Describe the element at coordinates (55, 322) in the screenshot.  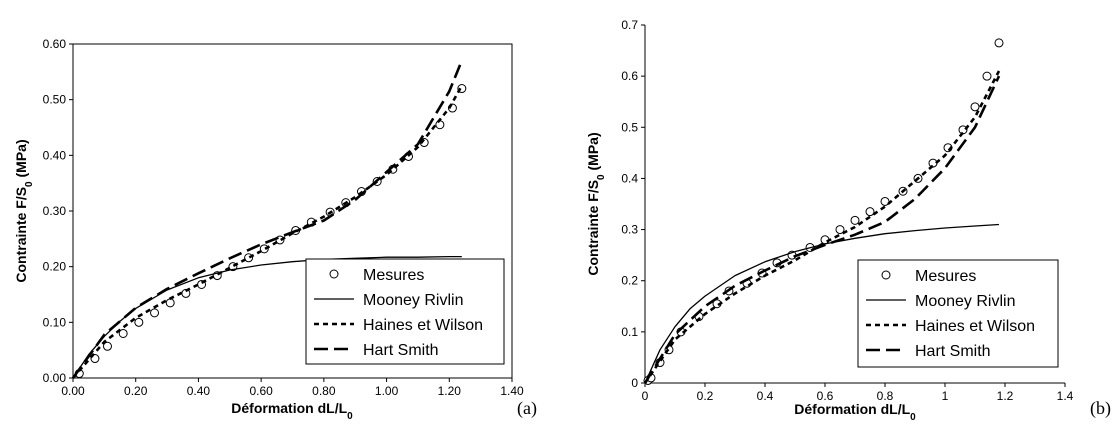
I see `y-tick-label: 0.10` at that location.